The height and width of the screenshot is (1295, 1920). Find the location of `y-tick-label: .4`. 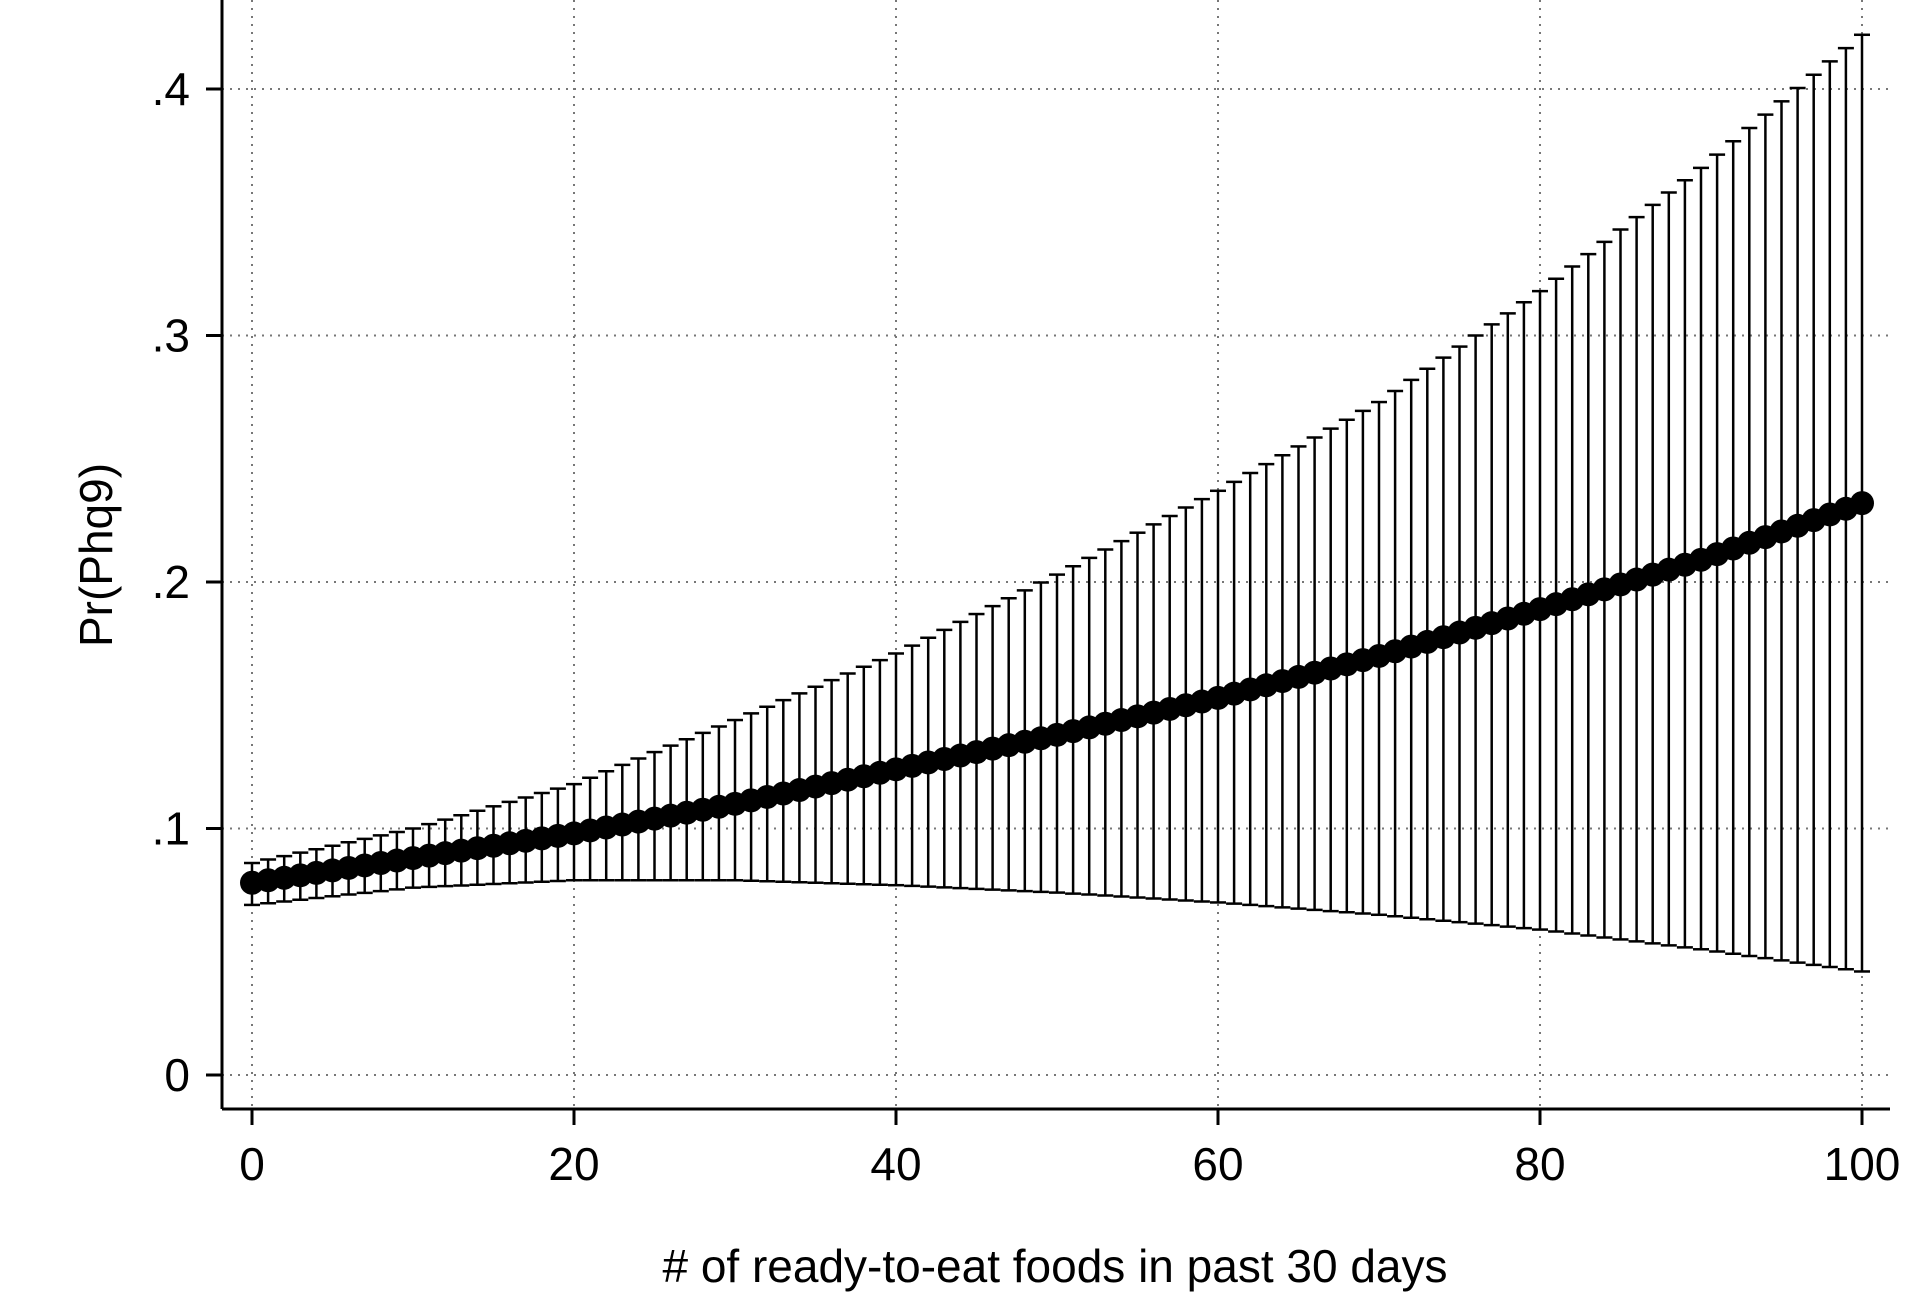

y-tick-label: .4 is located at coordinates (171, 89).